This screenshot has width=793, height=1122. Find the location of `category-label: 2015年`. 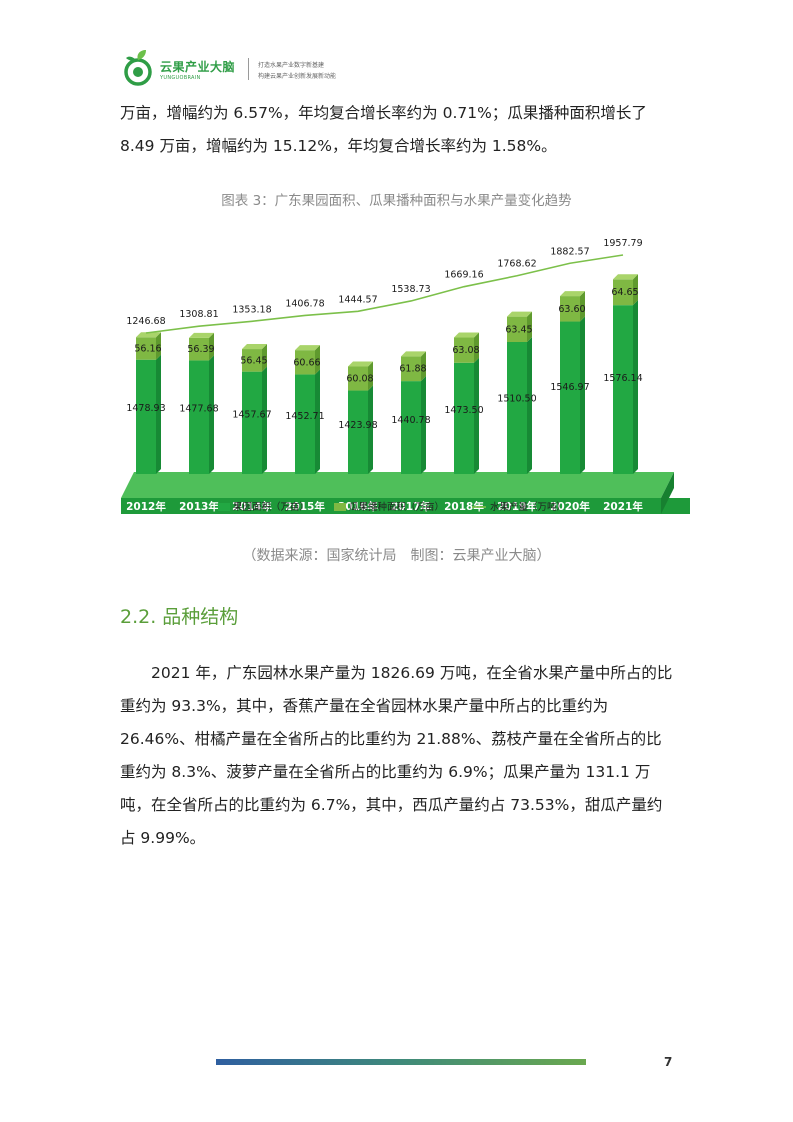

category-label: 2015年 is located at coordinates (305, 506).